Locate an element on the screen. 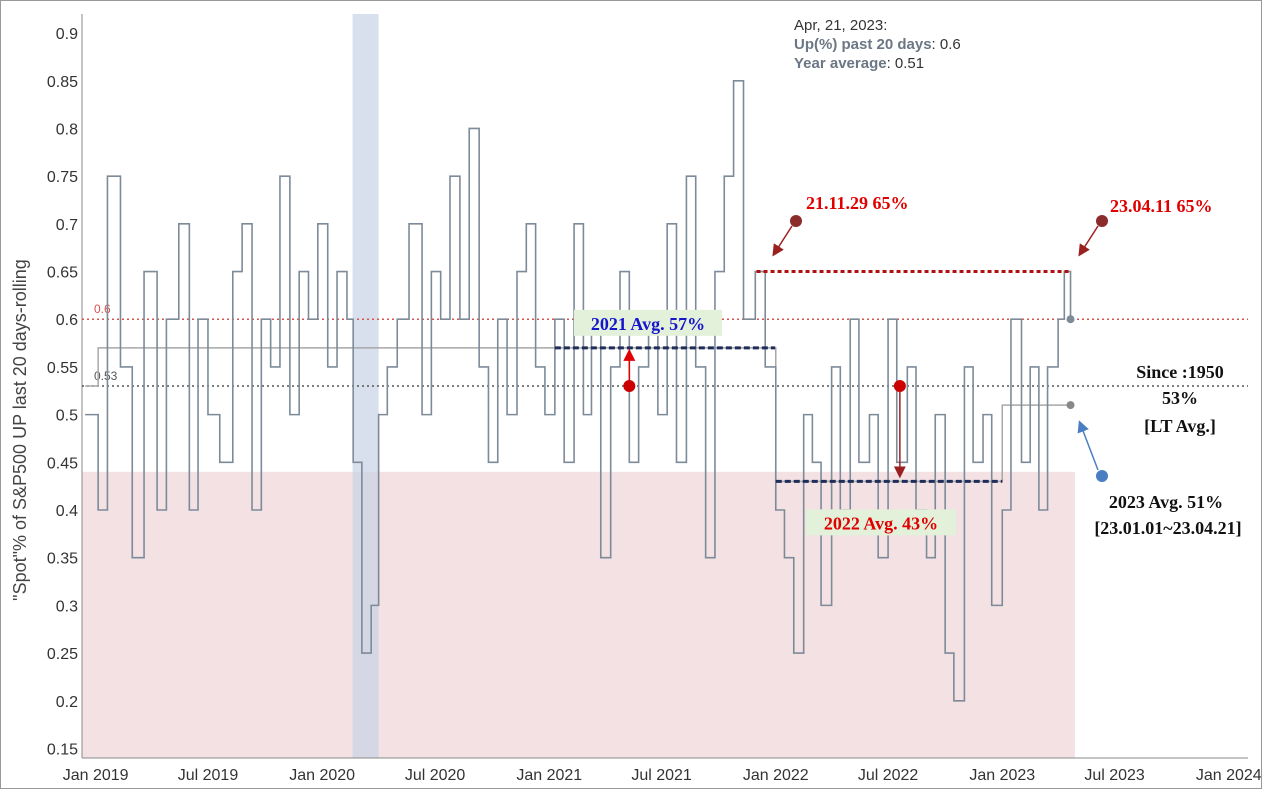 The height and width of the screenshot is (790, 1278). x-tick-label: Jul 2022 is located at coordinates (888, 775).